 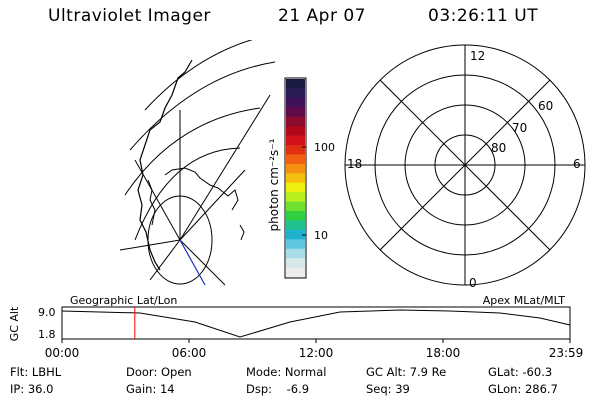 What do you see at coordinates (443, 353) in the screenshot?
I see `timeline-xtick-1800: 18:00` at bounding box center [443, 353].